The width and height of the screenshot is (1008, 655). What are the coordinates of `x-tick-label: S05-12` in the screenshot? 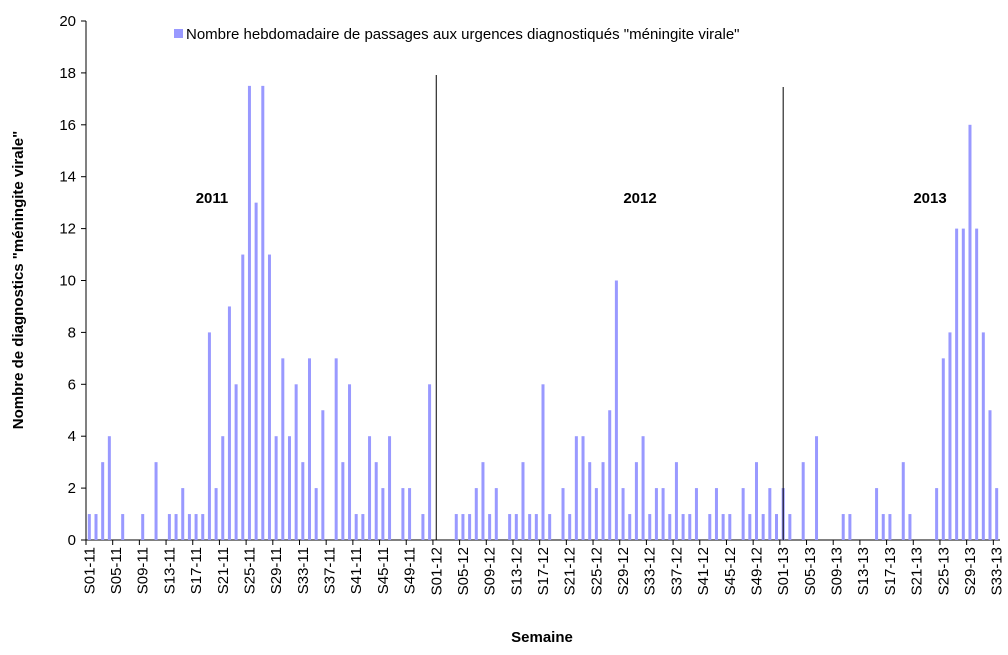 It's located at (463, 571).